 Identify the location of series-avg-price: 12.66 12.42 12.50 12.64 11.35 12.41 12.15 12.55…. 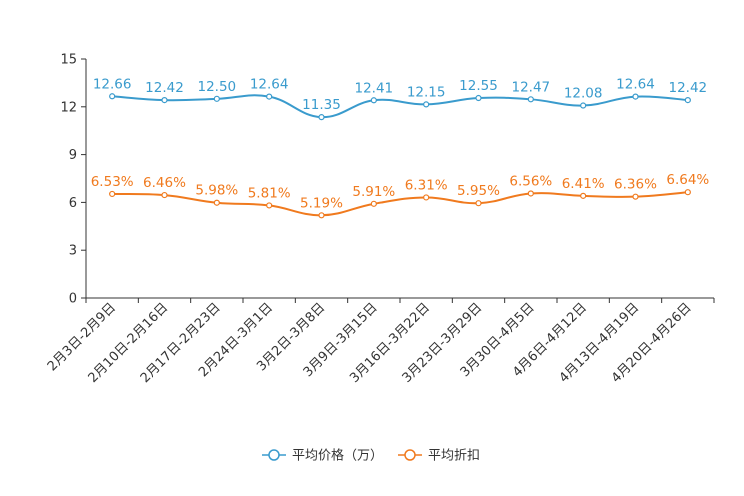
(400, 98).